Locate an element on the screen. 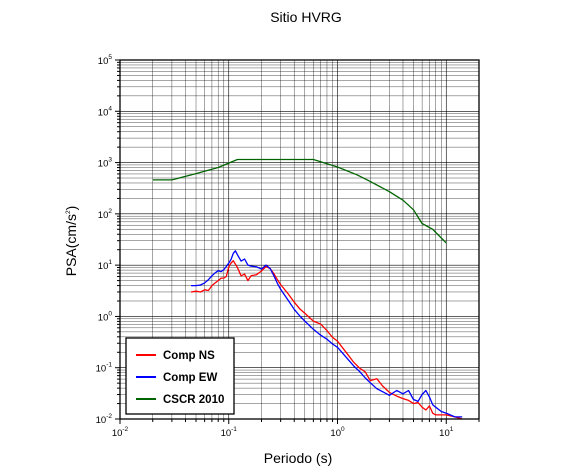 Image resolution: width=586 pixels, height=475 pixels. x-axis-label: Periodo (s) is located at coordinates (298, 458).